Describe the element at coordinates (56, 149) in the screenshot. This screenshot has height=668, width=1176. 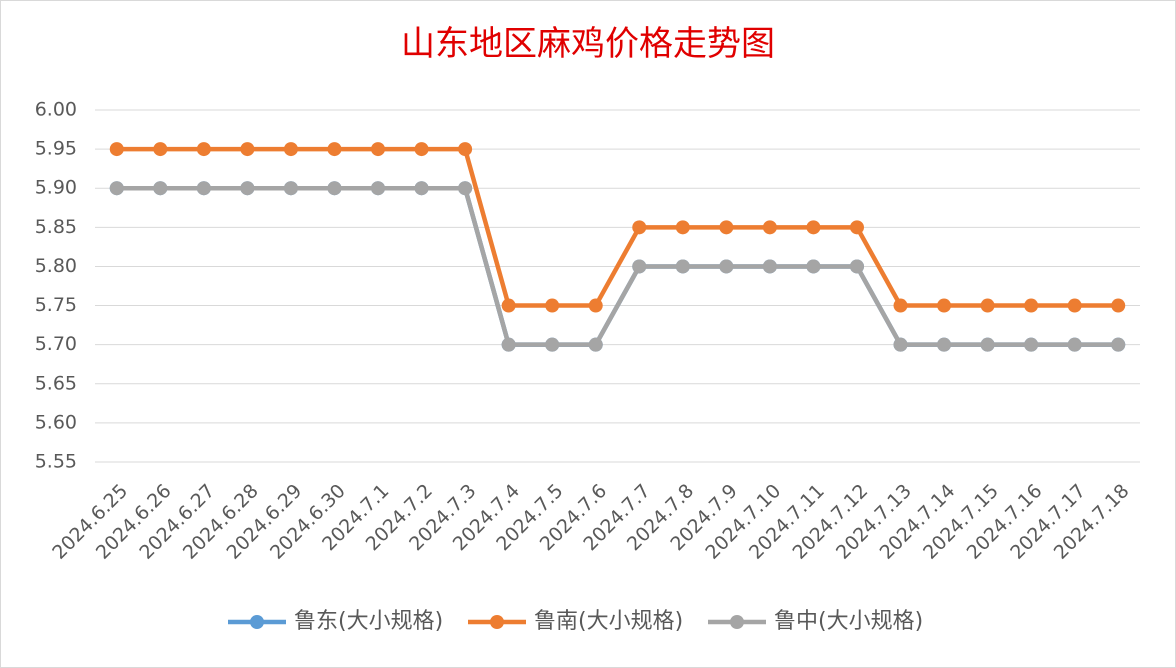
I see `y-tick-label: 5.95` at that location.